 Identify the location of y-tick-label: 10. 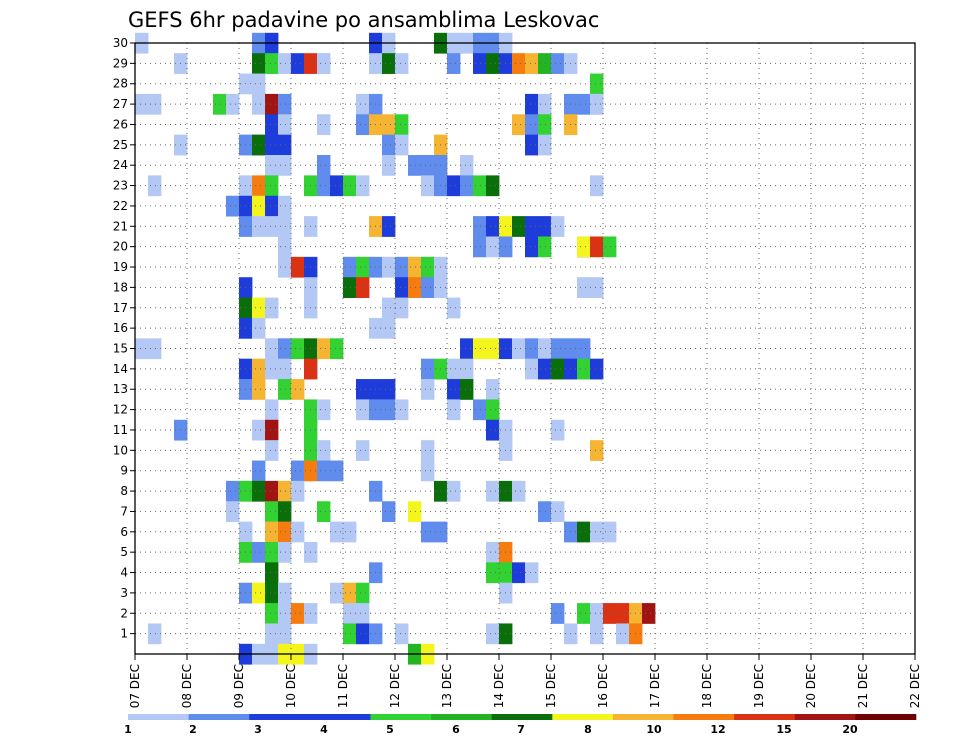
(120, 450).